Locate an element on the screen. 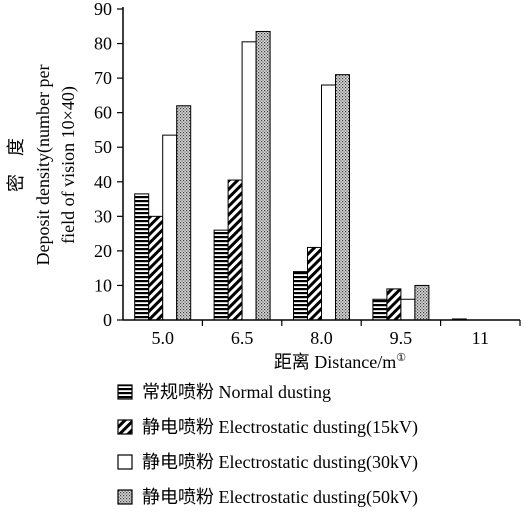 The height and width of the screenshot is (520, 526). y-tick-label: 40 is located at coordinates (103, 182).